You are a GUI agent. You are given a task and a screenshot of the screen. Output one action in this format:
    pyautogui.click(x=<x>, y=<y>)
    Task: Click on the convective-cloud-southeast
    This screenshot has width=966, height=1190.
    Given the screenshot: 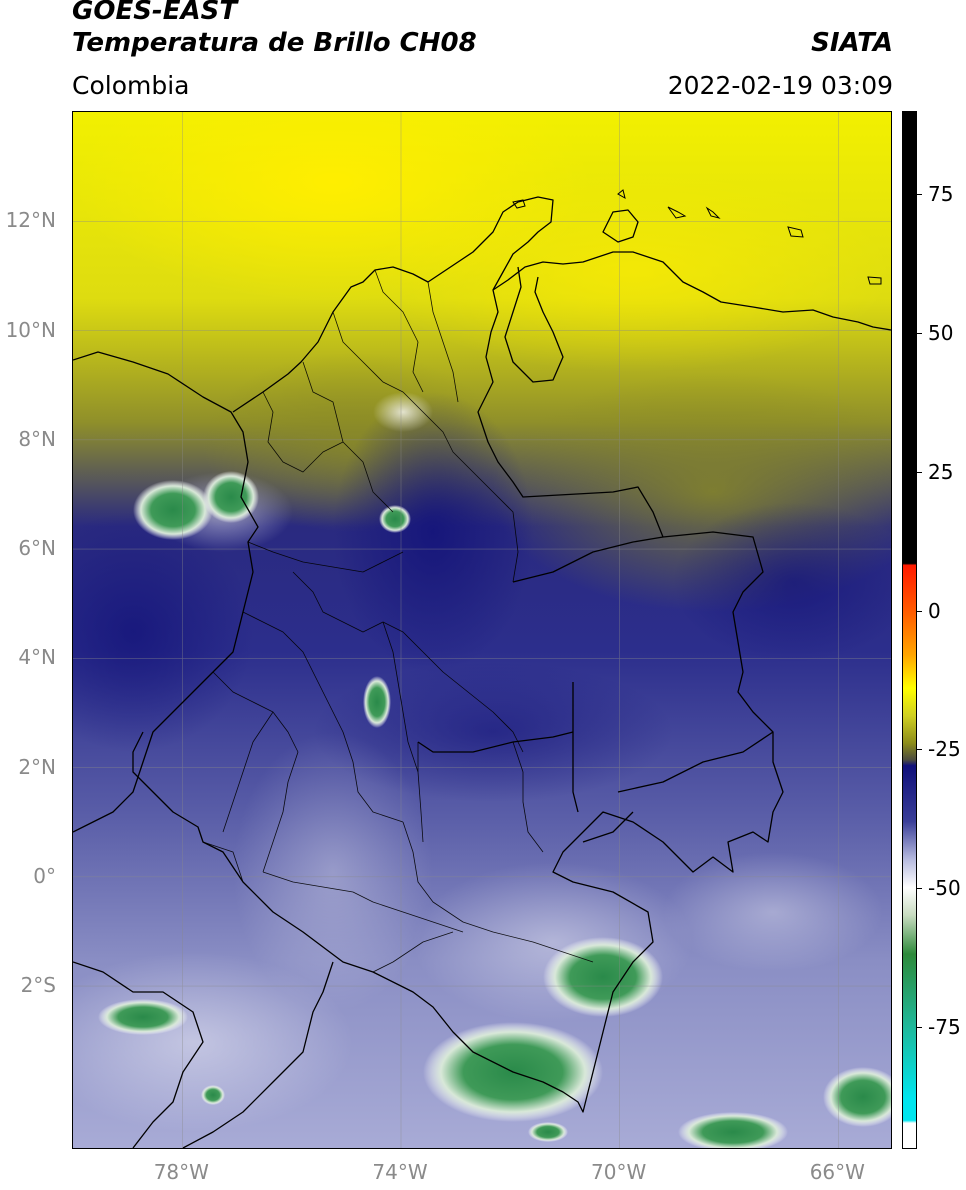 What is the action you would take?
    pyautogui.click(x=857, y=1097)
    